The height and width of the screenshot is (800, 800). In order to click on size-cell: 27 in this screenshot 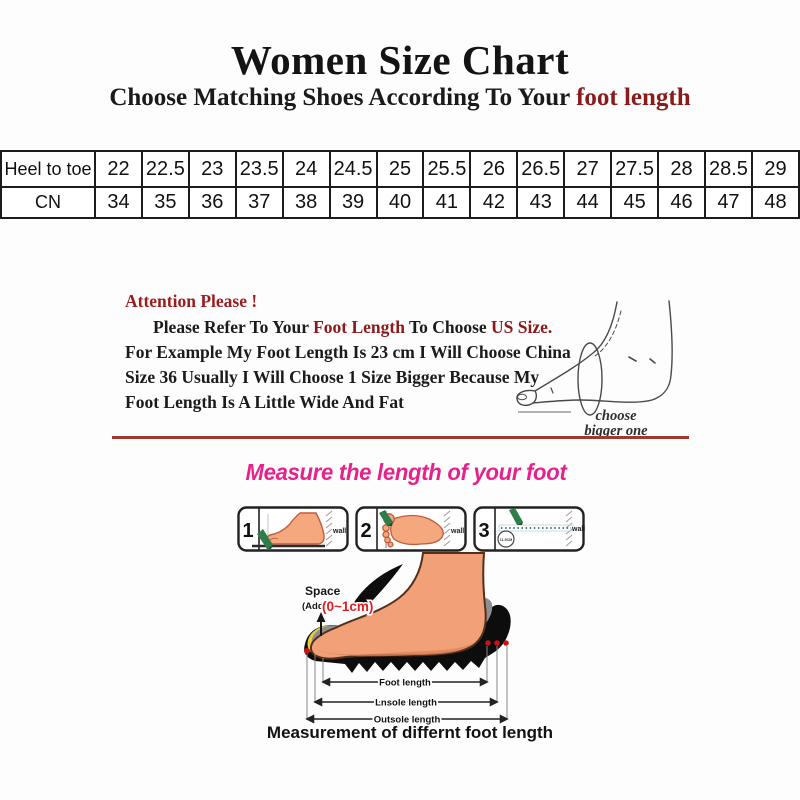, I will do `click(588, 169)`.